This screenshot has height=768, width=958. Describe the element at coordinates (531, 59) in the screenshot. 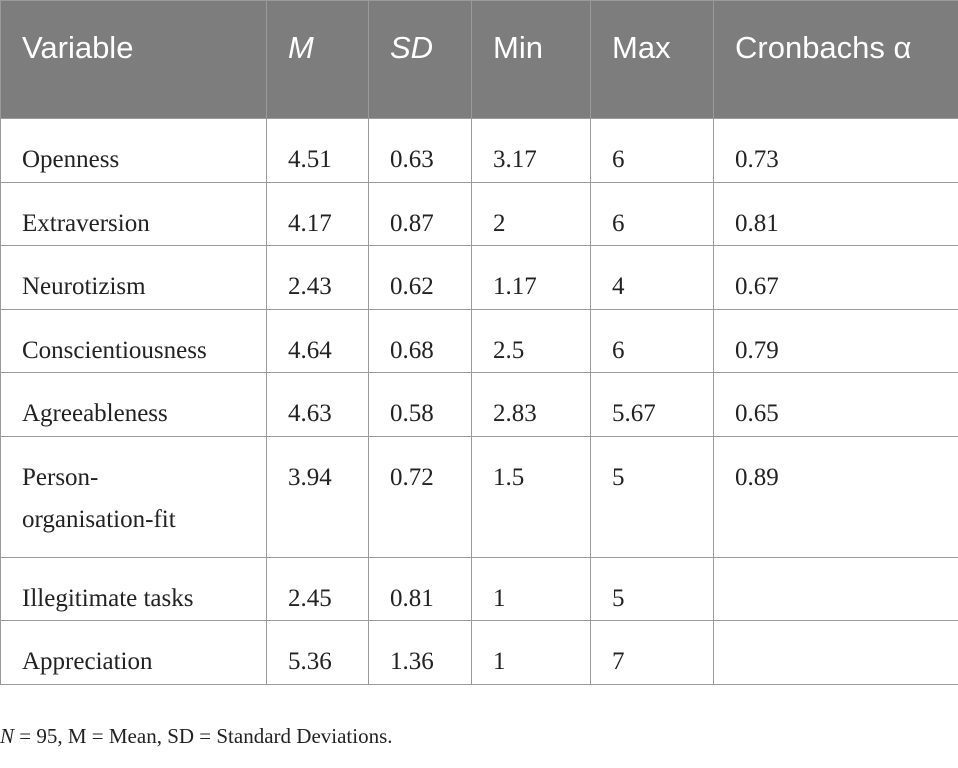

I see `header-min: Min` at that location.